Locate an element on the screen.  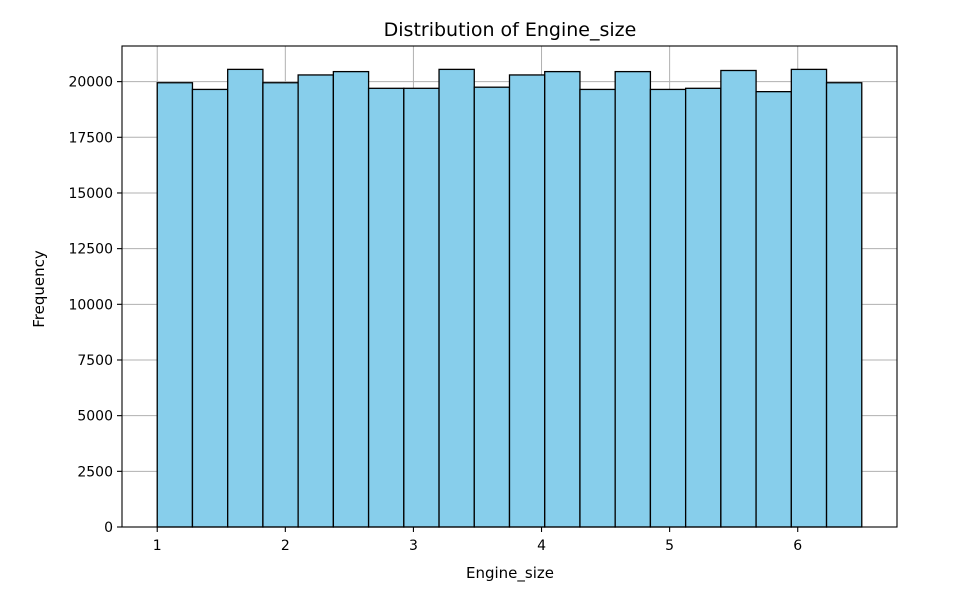
x-axis-ticks: 1 2 3 4 5 6 is located at coordinates (477, 540).